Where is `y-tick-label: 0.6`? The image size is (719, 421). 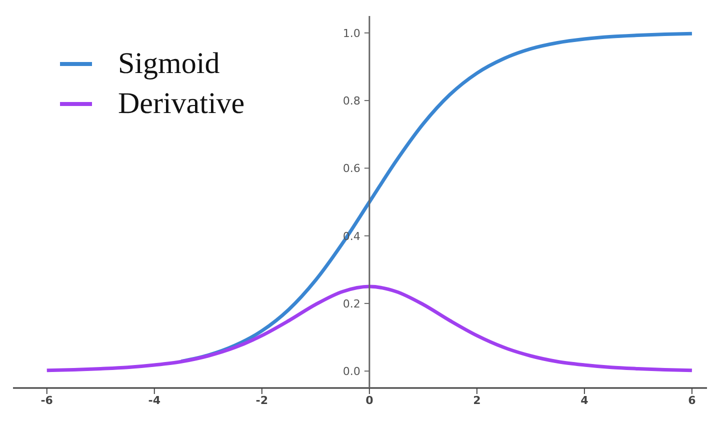
y-tick-label: 0.6 is located at coordinates (351, 169).